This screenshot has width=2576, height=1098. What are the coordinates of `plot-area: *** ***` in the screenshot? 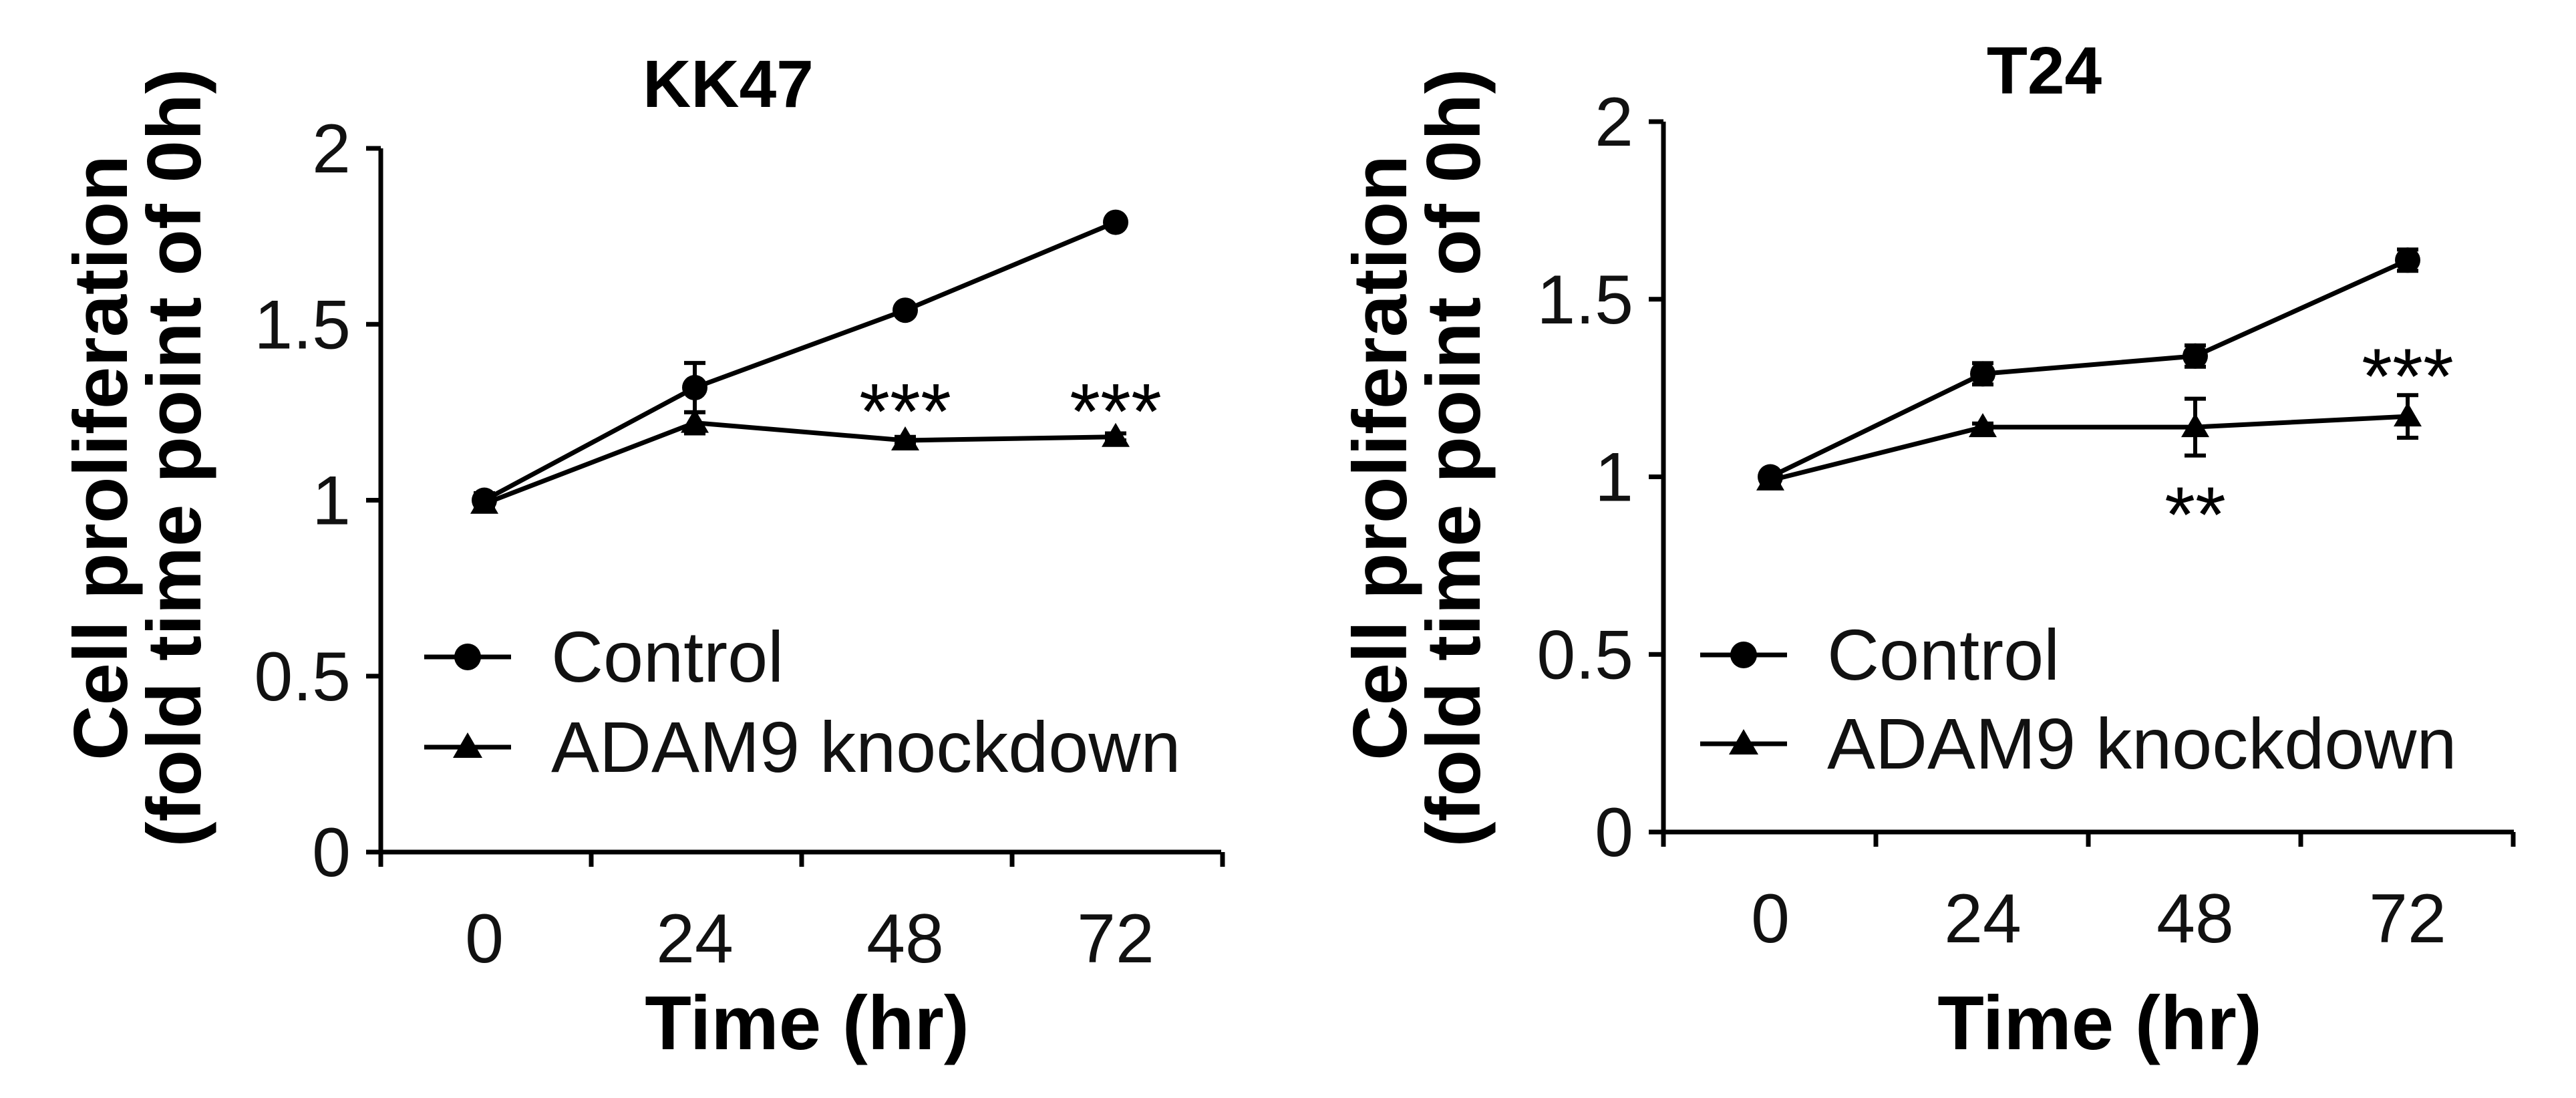 It's located at (816, 361).